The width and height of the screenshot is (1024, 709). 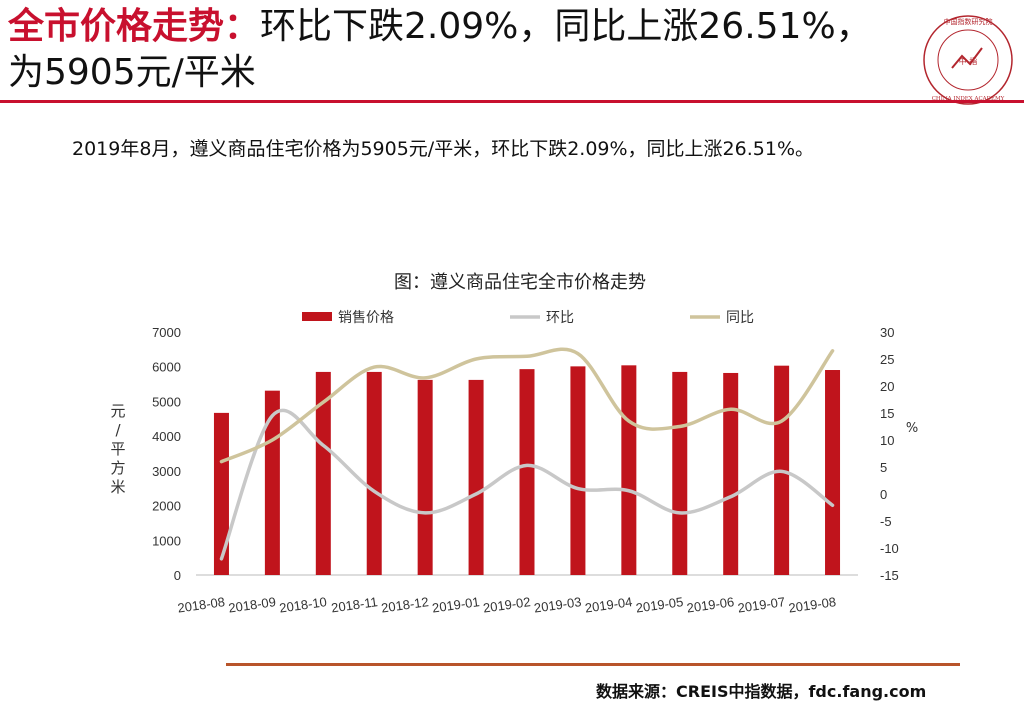 What do you see at coordinates (366, 318) in the screenshot?
I see `legend-label-price: 销售价格` at bounding box center [366, 318].